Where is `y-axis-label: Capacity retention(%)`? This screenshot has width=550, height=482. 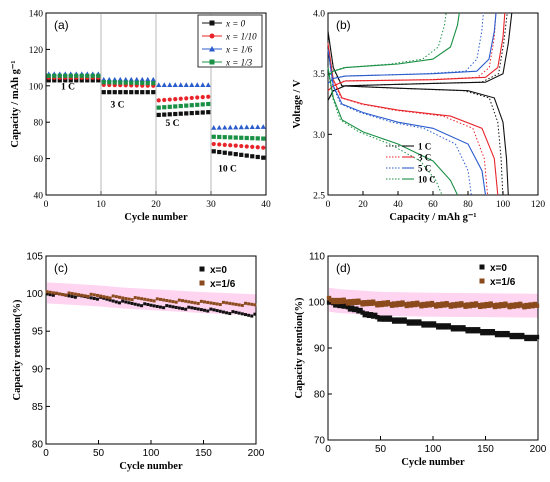
y-axis-label: Capacity retention(%) is located at coordinates (299, 347).